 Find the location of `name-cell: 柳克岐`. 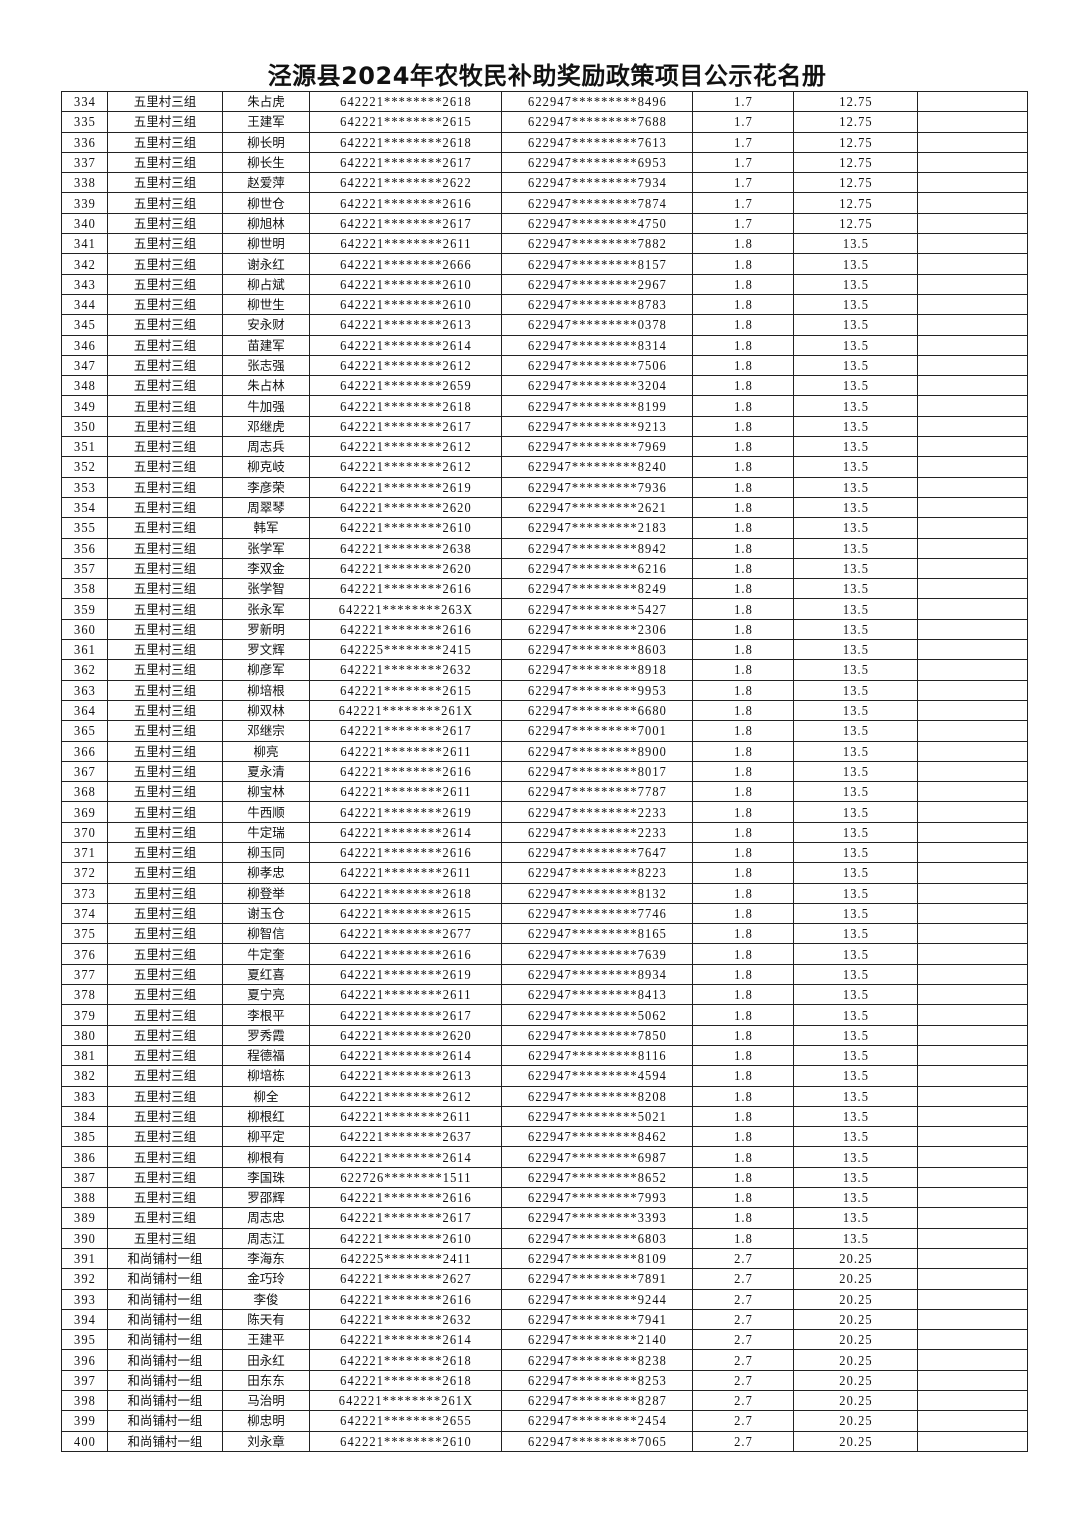

name-cell: 柳克岐 is located at coordinates (266, 467).